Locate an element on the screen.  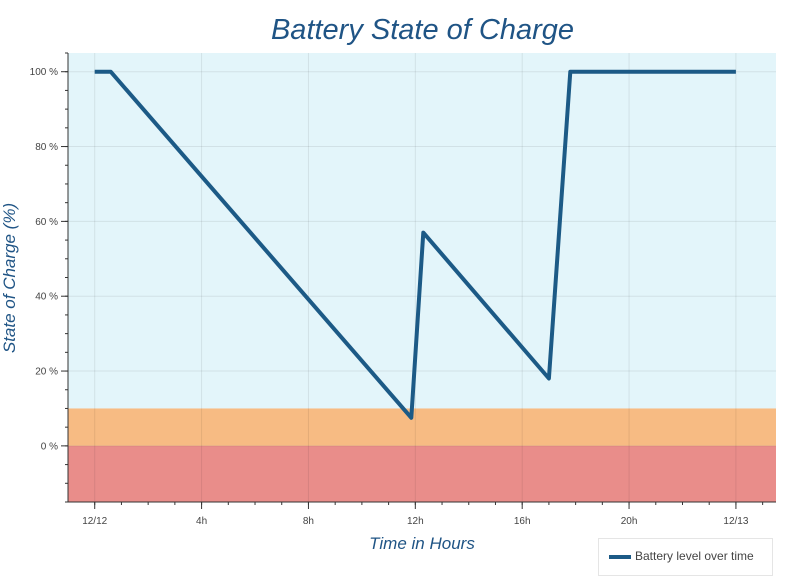
x-tick-label: 12/13 is located at coordinates (735, 521).